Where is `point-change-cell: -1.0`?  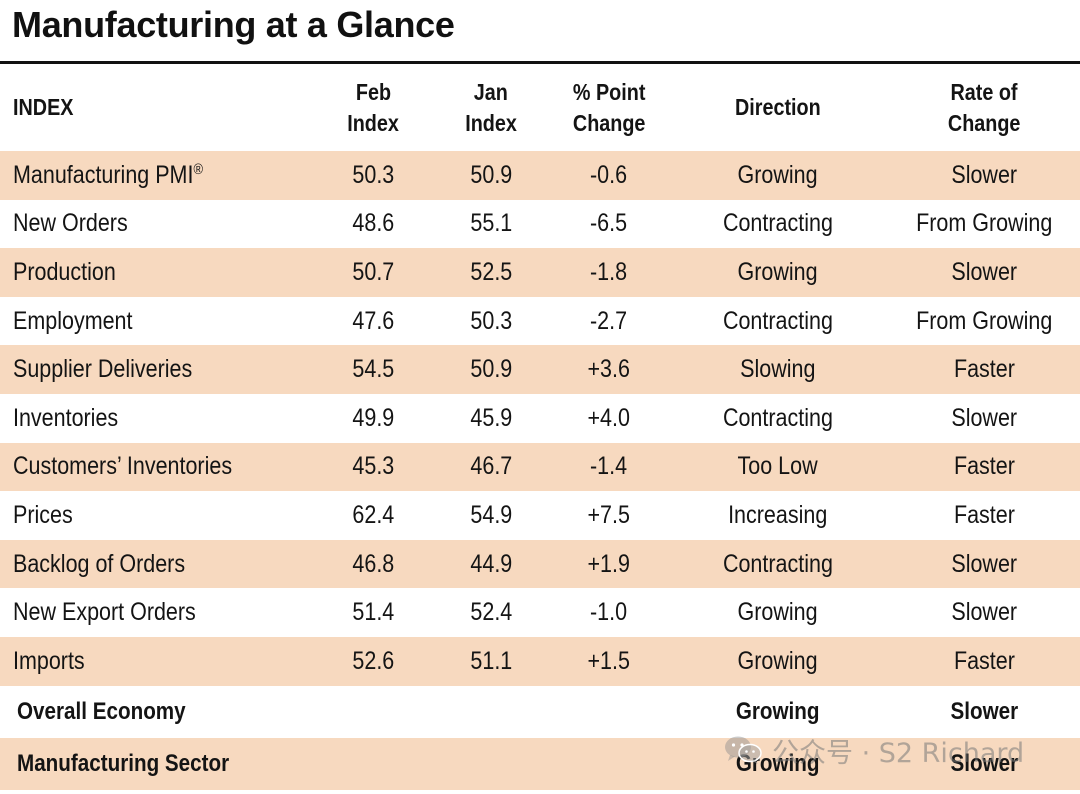 point-change-cell: -1.0 is located at coordinates (609, 612).